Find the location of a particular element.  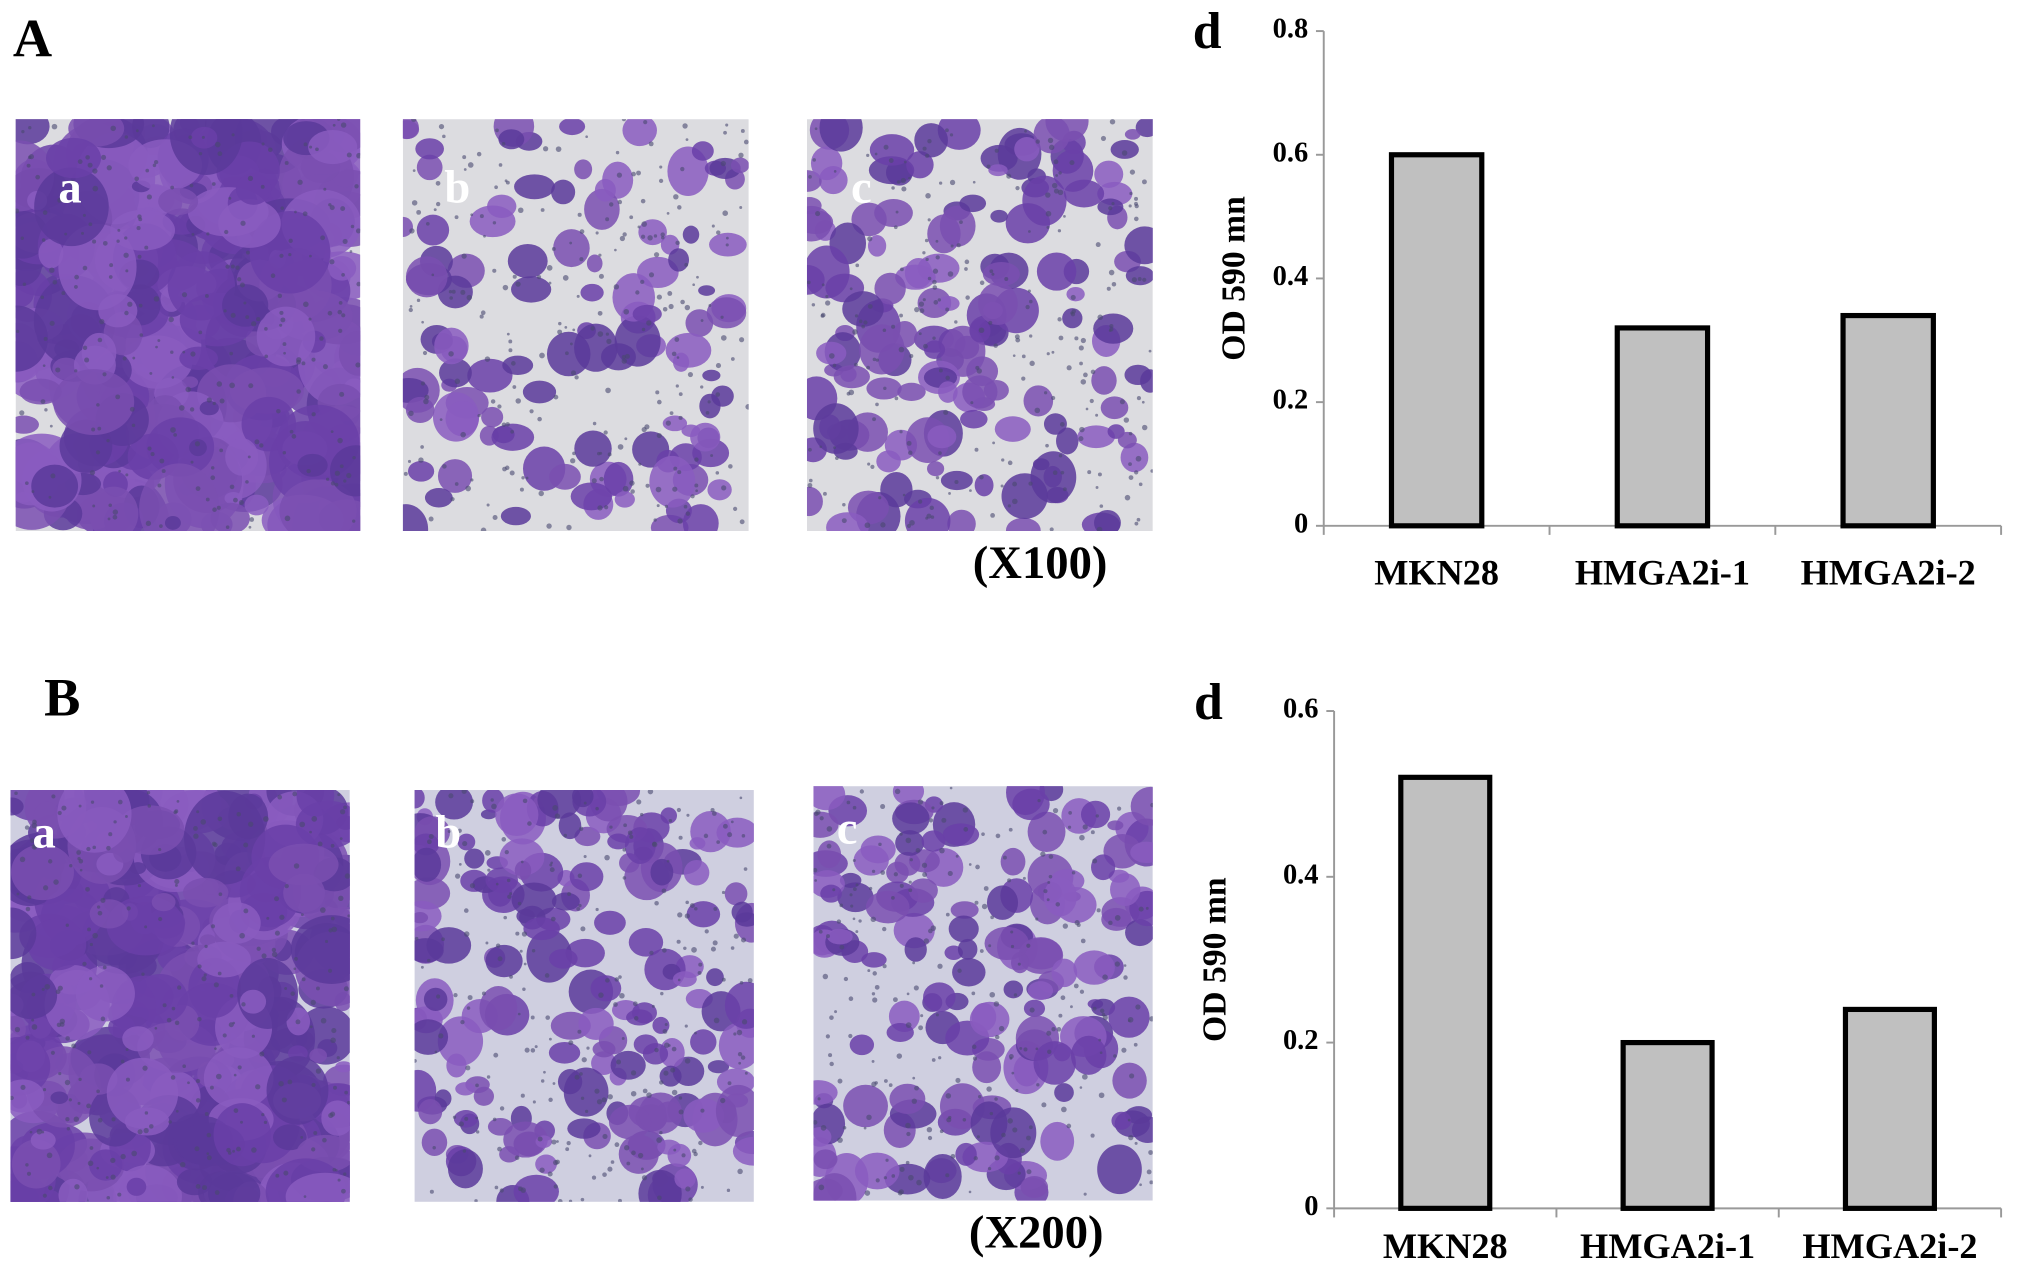

x-tick-label: HMGA2i-2 is located at coordinates (1889, 1246).